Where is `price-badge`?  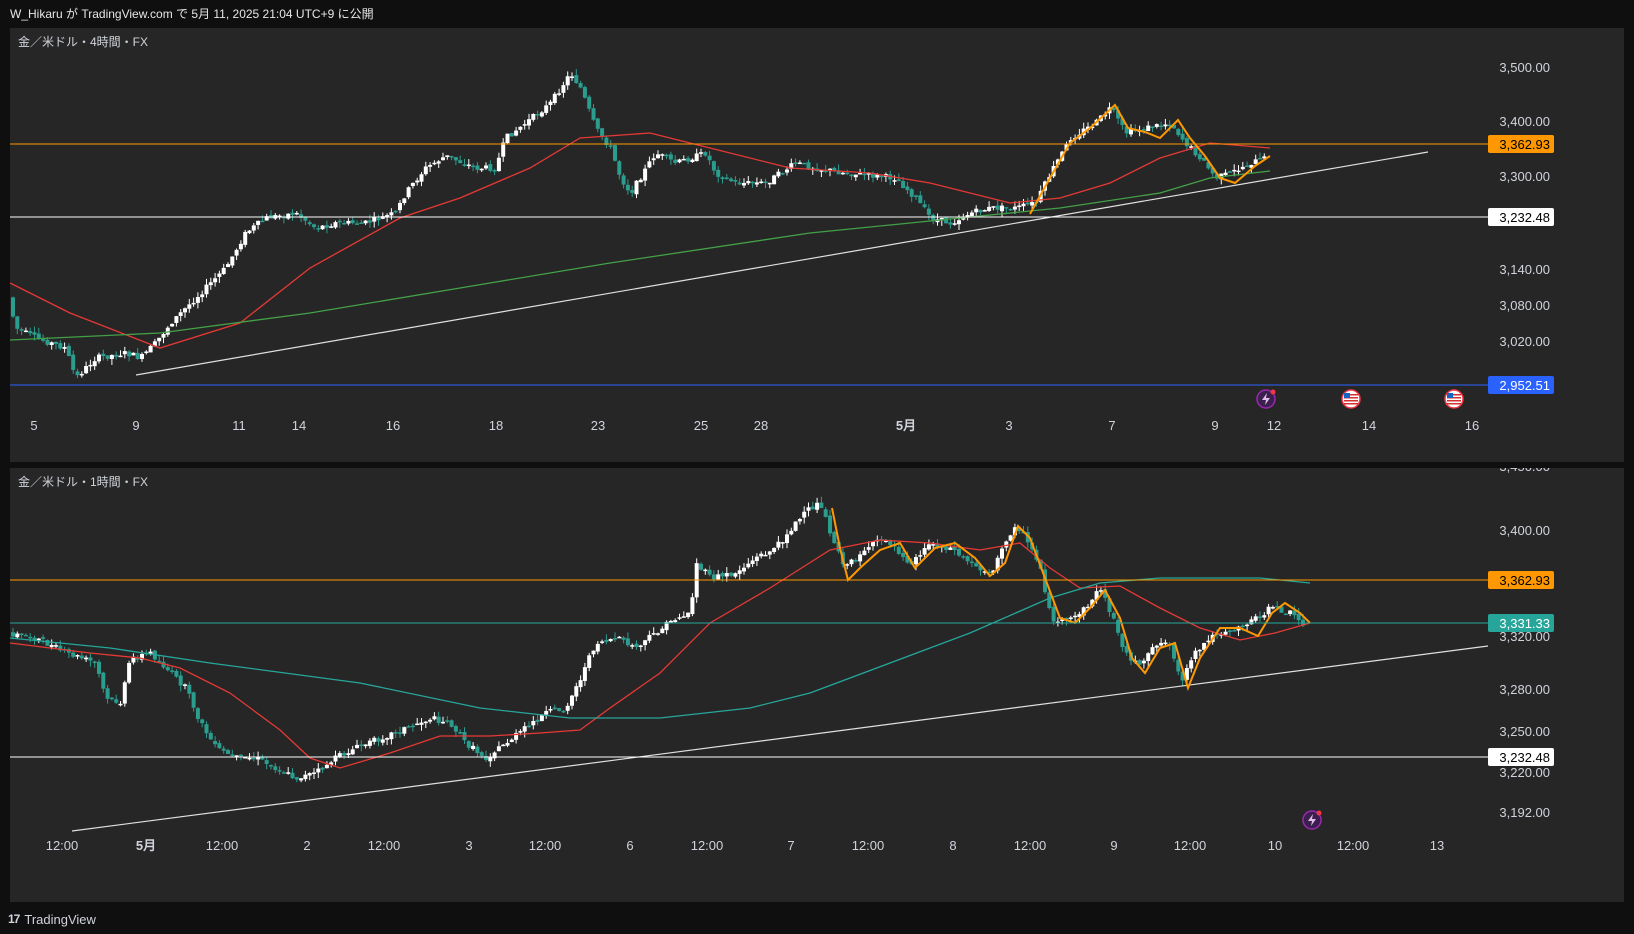 price-badge is located at coordinates (1521, 757).